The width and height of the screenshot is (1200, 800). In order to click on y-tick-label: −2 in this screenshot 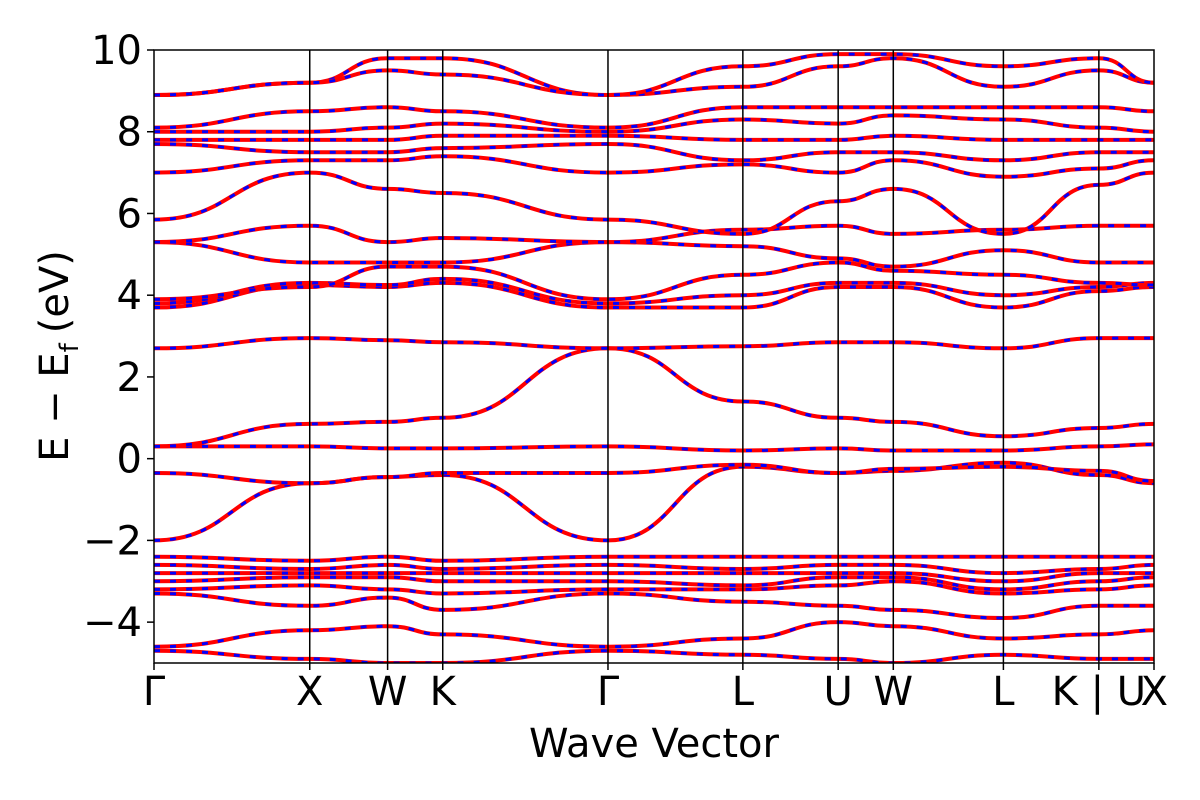, I will do `click(112, 541)`.